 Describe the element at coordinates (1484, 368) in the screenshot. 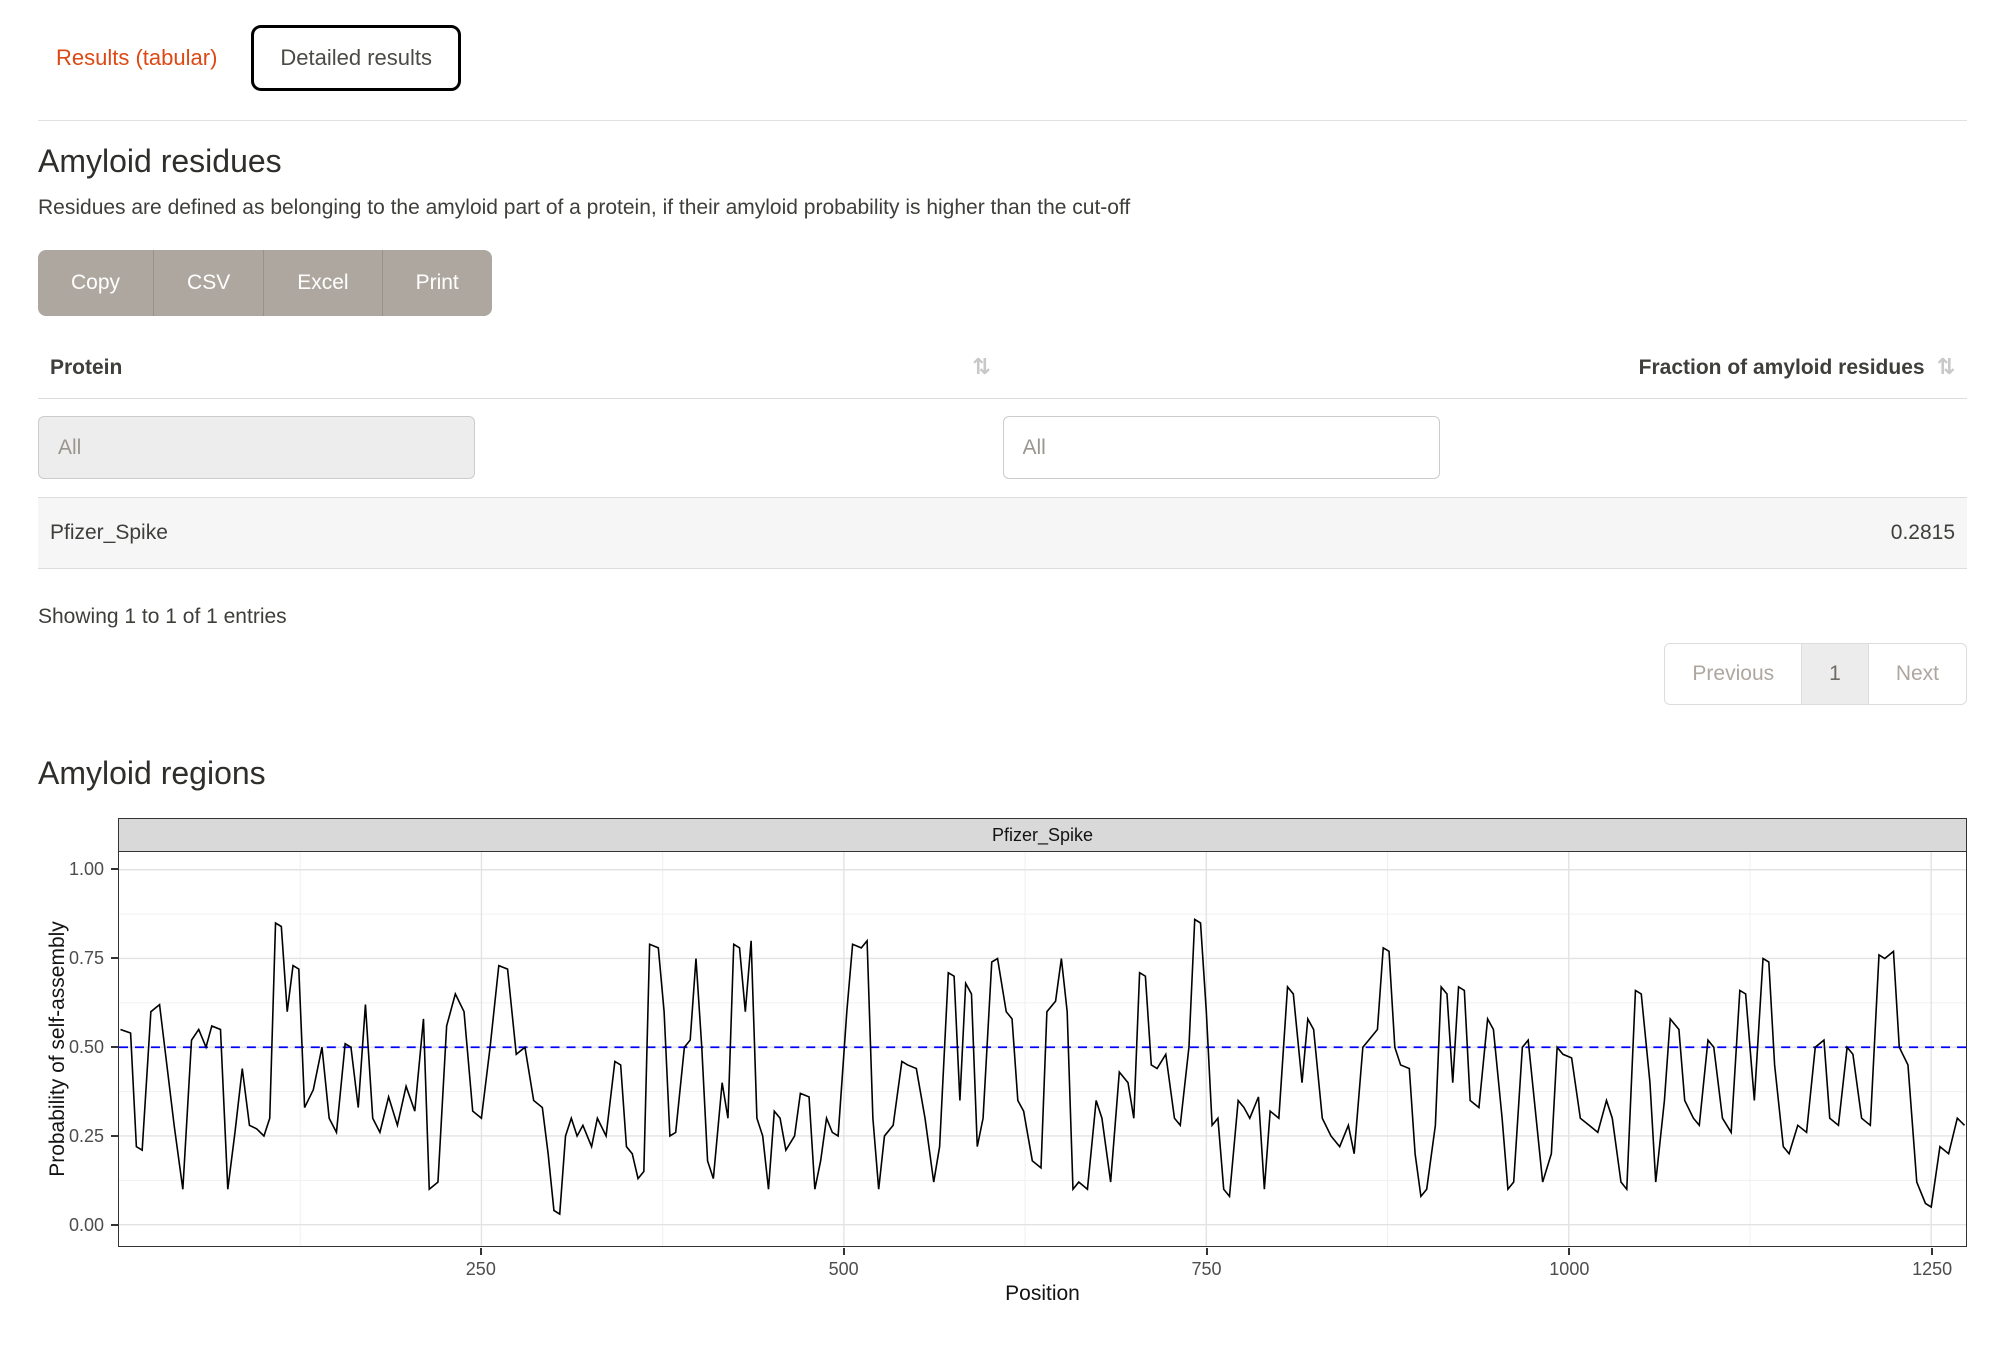

I see `column-header-fraction: Fraction of amyloid residues ⇅` at that location.